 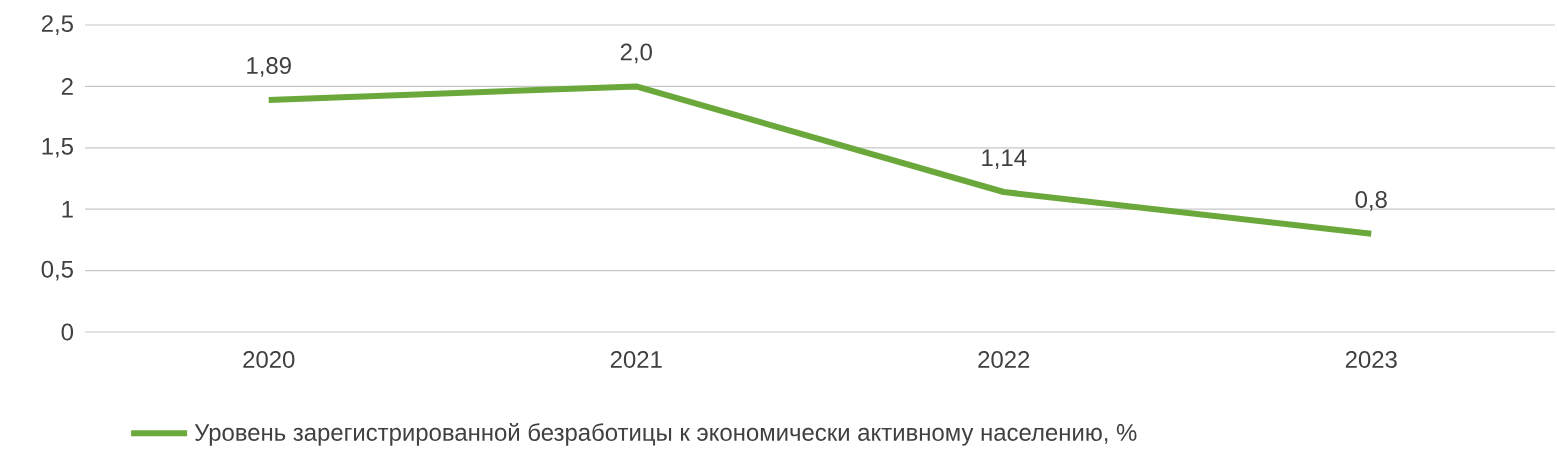 What do you see at coordinates (57, 25) in the screenshot?
I see `y-tick-label: 2,5` at bounding box center [57, 25].